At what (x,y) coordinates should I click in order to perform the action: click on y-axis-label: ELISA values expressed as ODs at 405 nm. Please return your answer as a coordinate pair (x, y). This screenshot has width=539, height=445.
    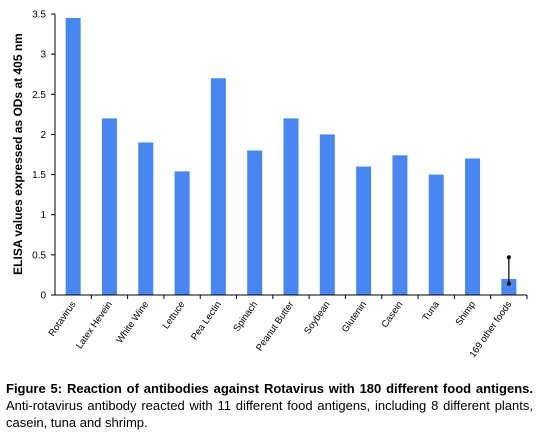
    Looking at the image, I should click on (18, 154).